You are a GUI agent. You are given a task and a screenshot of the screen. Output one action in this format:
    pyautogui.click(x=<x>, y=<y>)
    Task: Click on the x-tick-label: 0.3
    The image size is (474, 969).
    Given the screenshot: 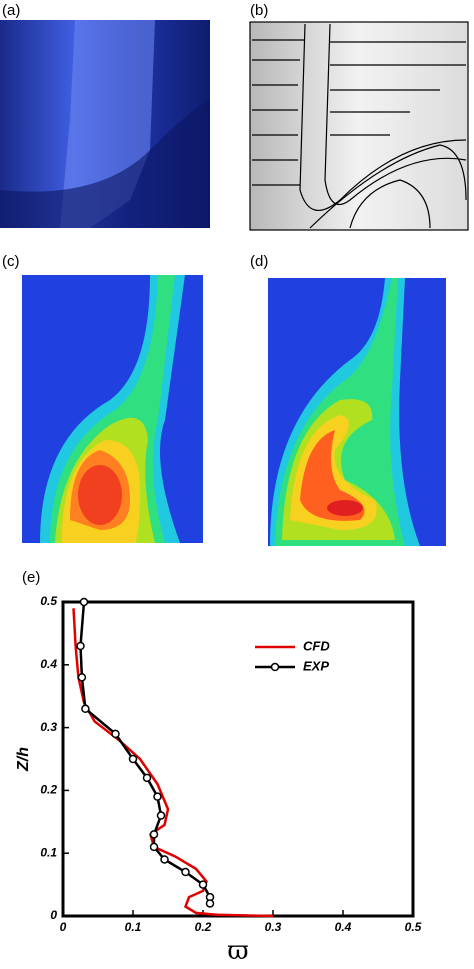 What is the action you would take?
    pyautogui.click(x=273, y=927)
    